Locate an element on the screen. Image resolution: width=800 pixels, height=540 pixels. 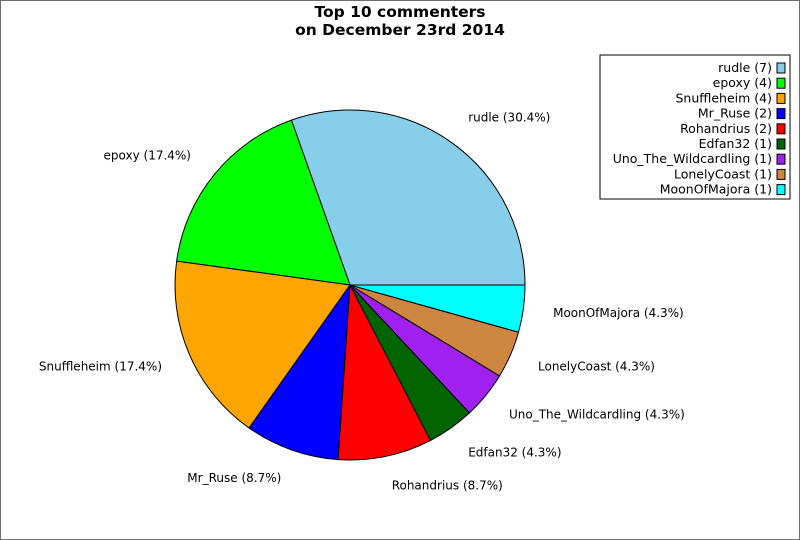
pie-slice-epoxy is located at coordinates (263, 202).